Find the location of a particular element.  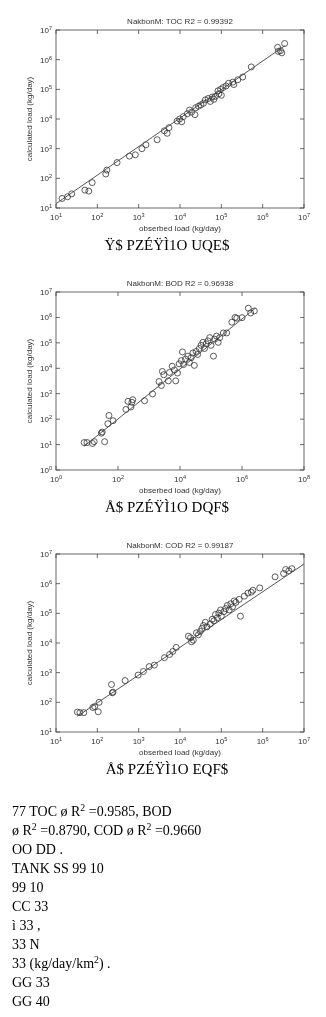

x-tick-label: 10$^{8}$ is located at coordinates (304, 479).